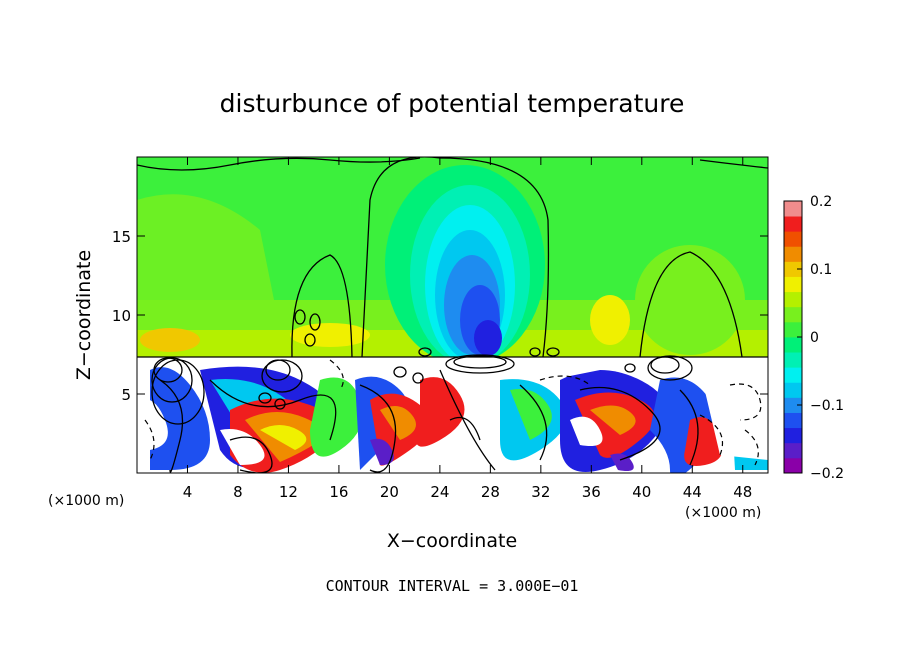 The image size is (904, 654). What do you see at coordinates (389, 492) in the screenshot?
I see `x-tick-label: 20` at bounding box center [389, 492].